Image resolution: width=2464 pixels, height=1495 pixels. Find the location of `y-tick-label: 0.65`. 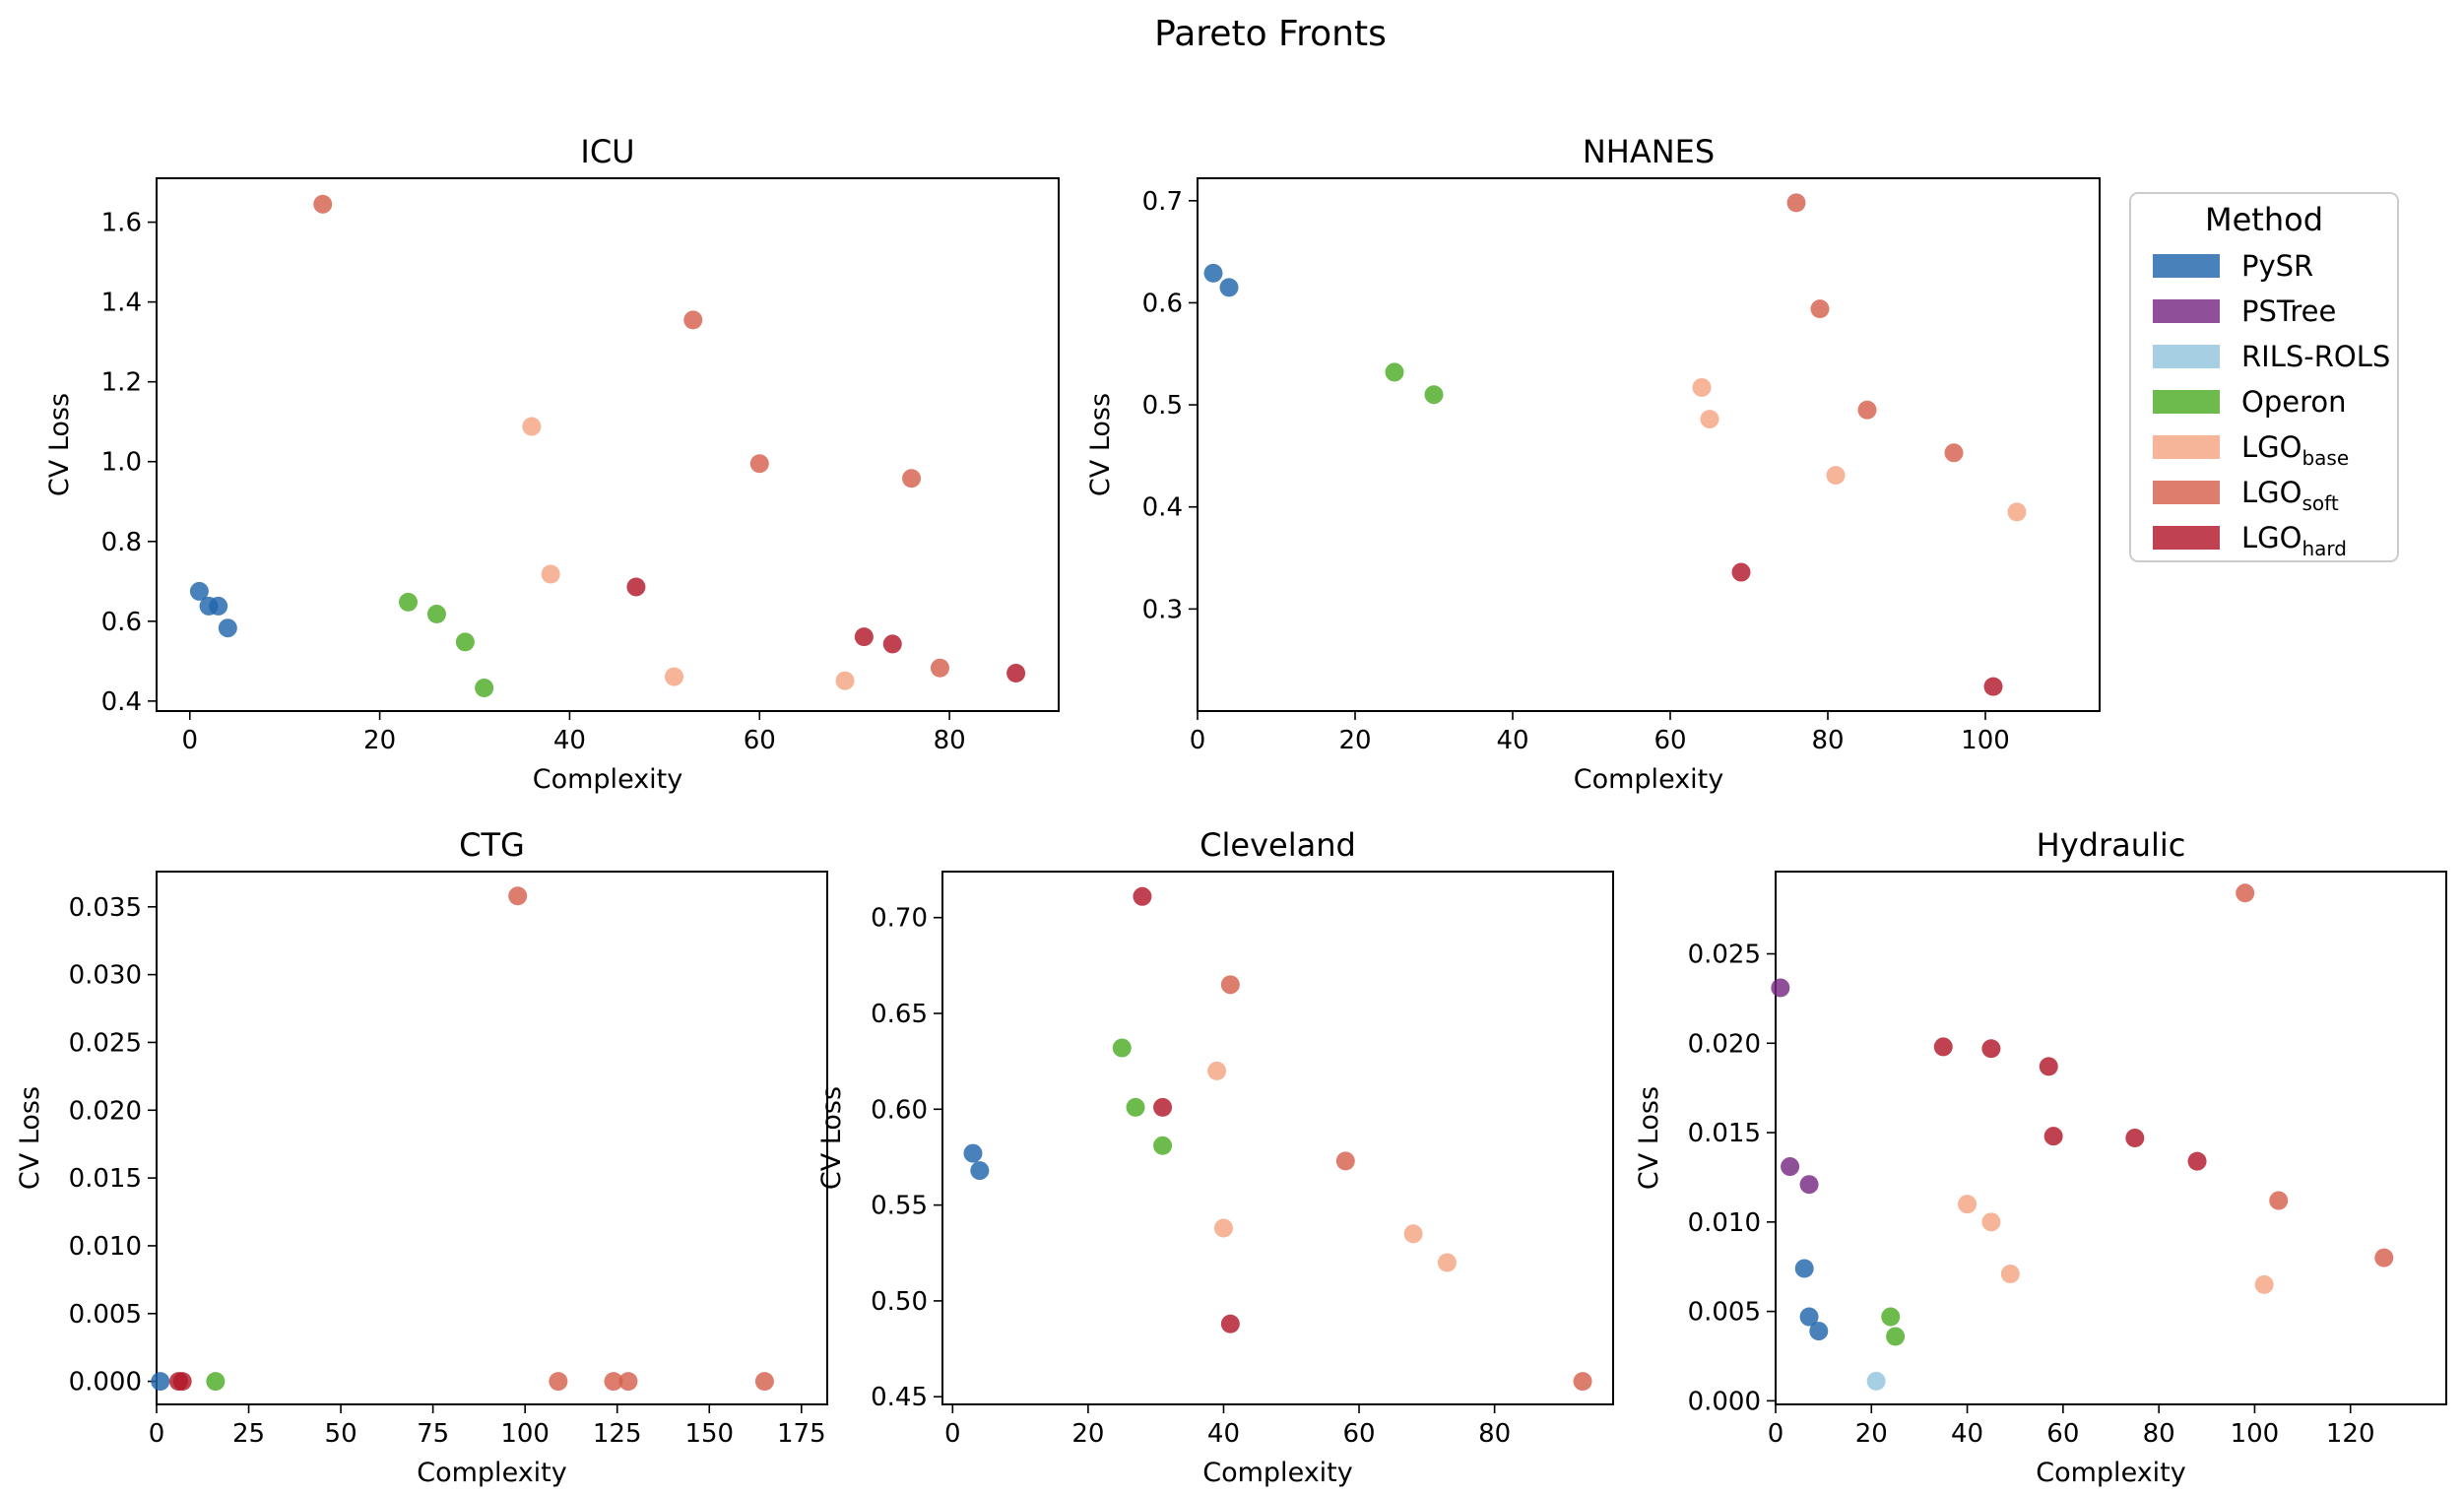

y-tick-label: 0.65 is located at coordinates (899, 1014).